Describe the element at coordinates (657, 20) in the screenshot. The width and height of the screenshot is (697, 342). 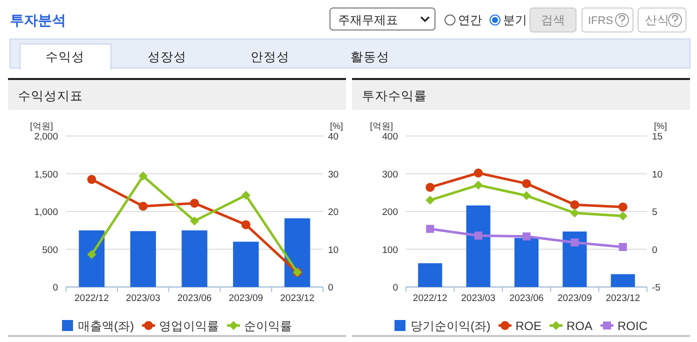
I see `text: 산식` at that location.